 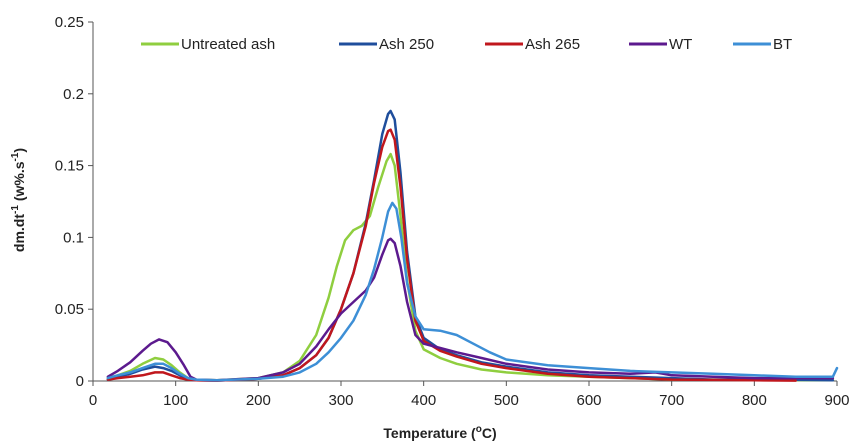 What do you see at coordinates (423, 400) in the screenshot?
I see `x-tick-label: 400` at bounding box center [423, 400].